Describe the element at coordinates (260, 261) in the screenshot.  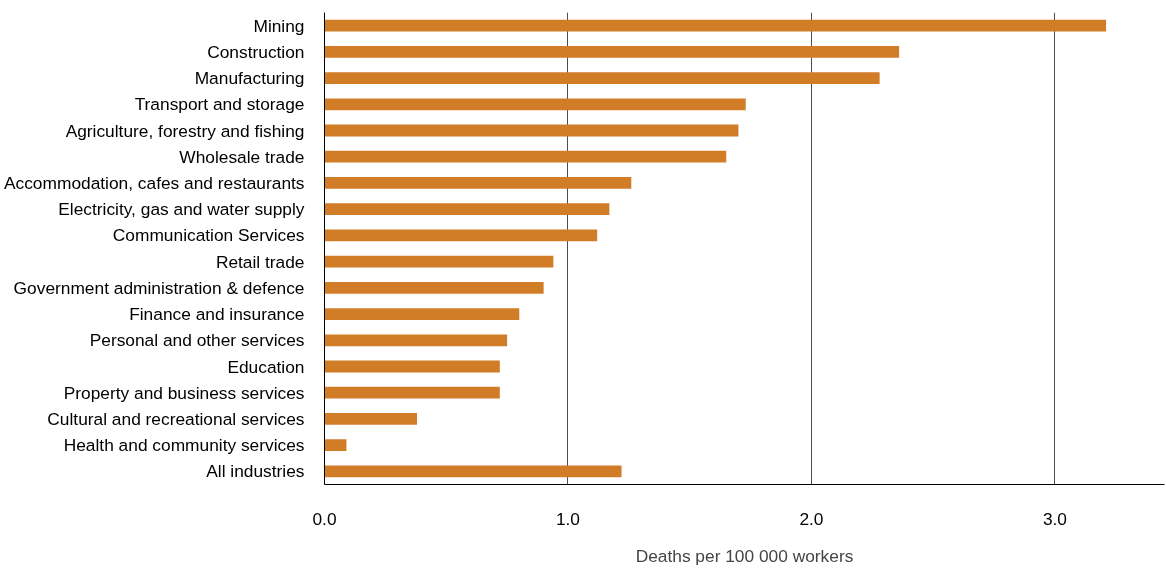
I see `y-tick-label: Retail trade` at that location.